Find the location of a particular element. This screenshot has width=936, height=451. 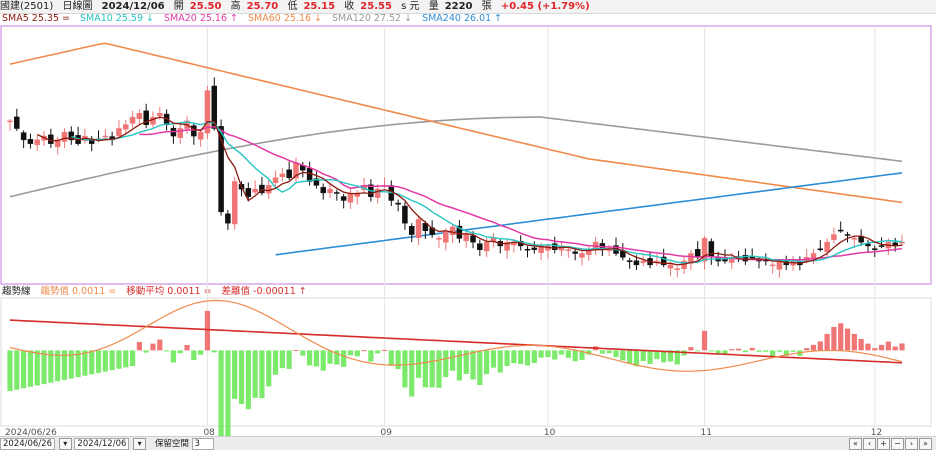

ma-legend-item: SMA20 25.16 ↑ is located at coordinates (200, 18).